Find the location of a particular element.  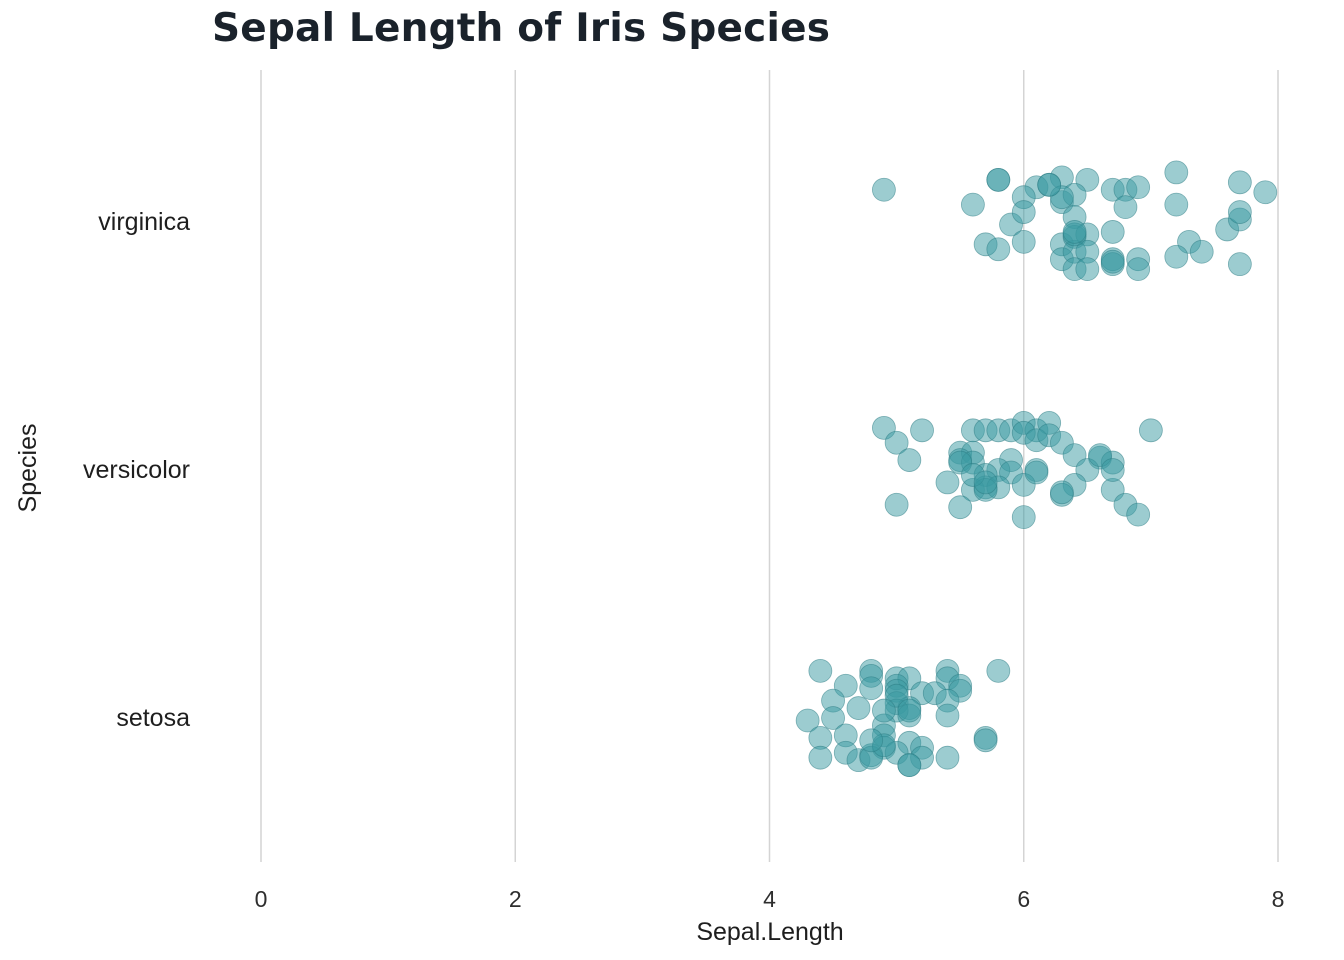

y-axis-ticks: setosa versicolor virginica is located at coordinates (136, 470).